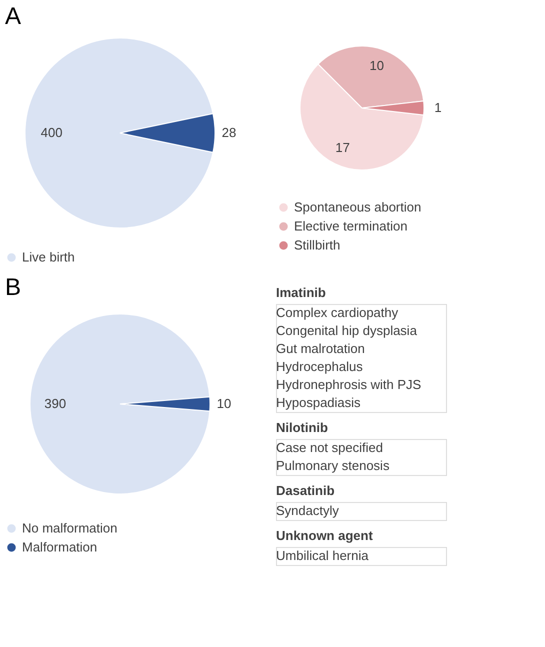  What do you see at coordinates (325, 535) in the screenshot?
I see `text: Unknown agent` at bounding box center [325, 535].